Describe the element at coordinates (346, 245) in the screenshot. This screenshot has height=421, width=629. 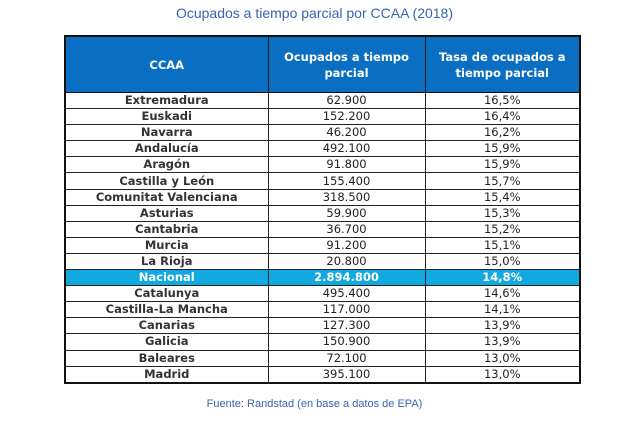
I see `ocupados-cell: 91.200` at that location.